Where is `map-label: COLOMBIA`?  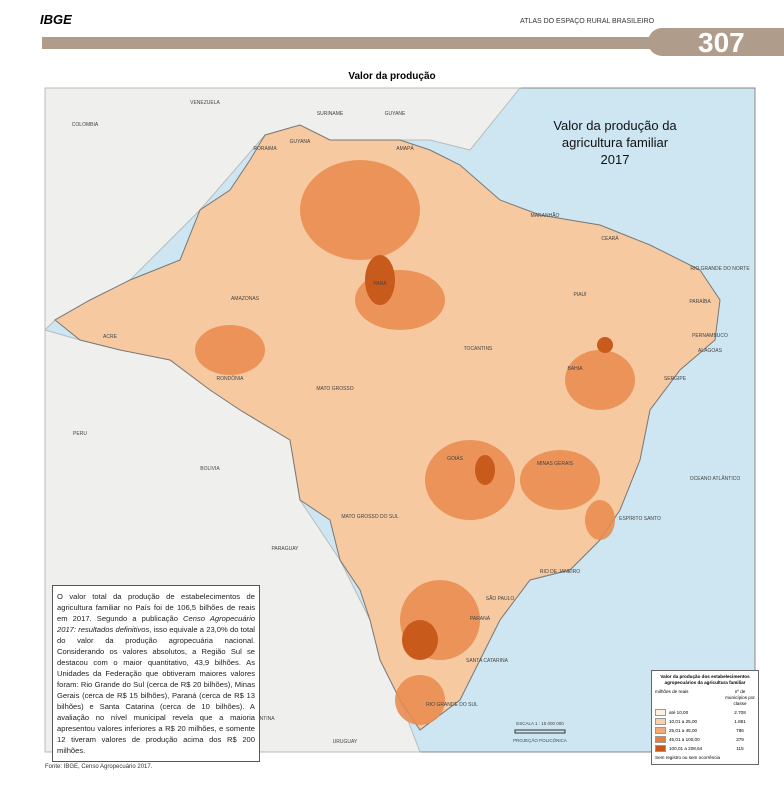 map-label: COLOMBIA is located at coordinates (85, 125).